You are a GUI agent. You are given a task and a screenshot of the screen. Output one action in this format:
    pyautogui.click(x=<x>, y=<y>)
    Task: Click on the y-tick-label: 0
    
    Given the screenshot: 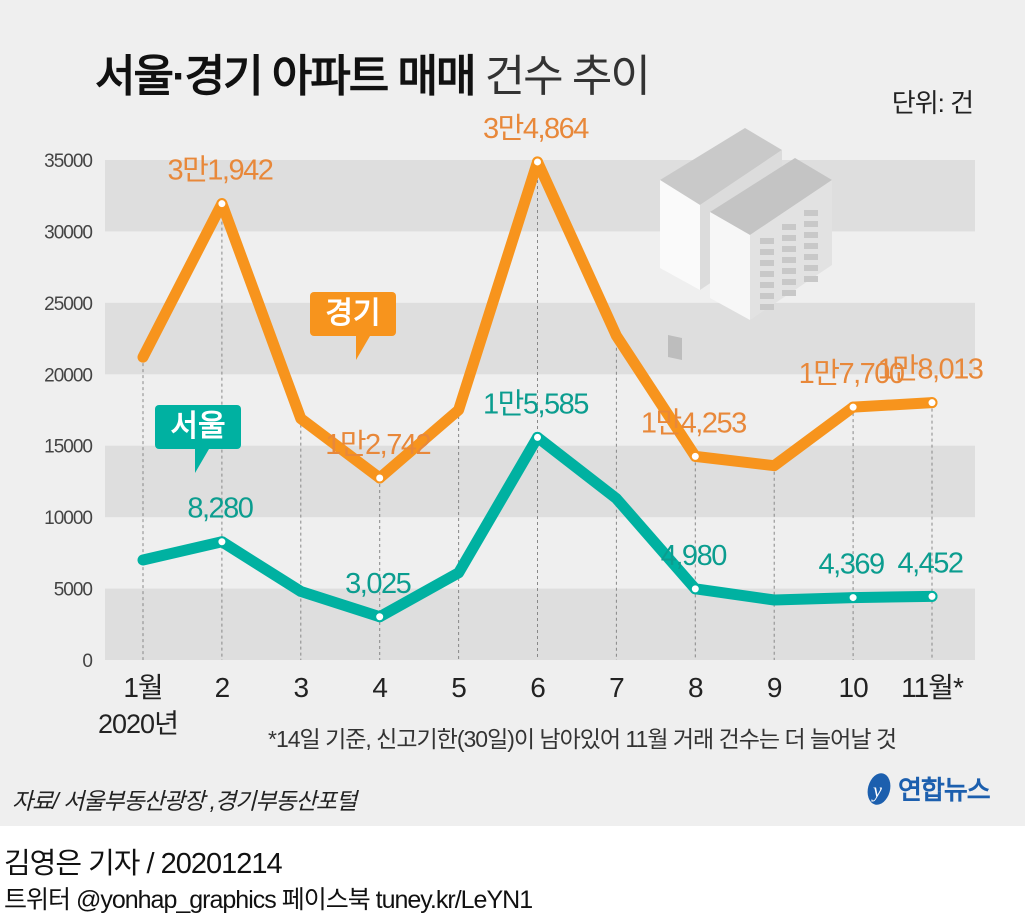 What is the action you would take?
    pyautogui.click(x=87, y=661)
    